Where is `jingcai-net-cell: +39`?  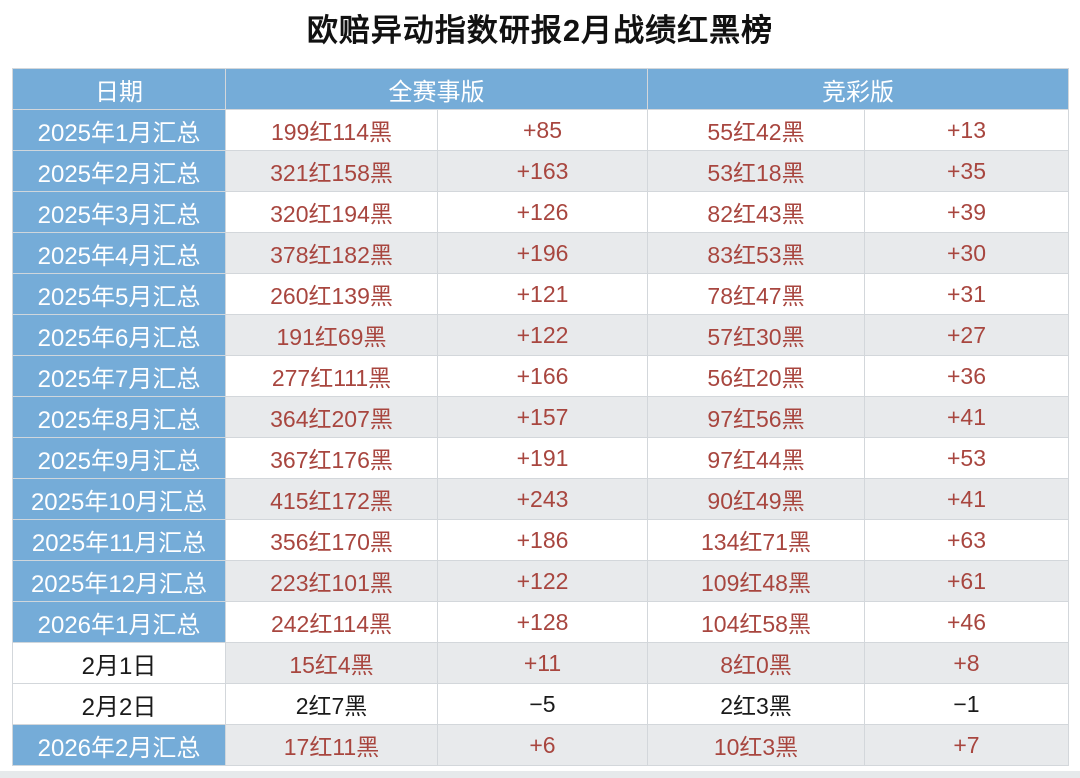
jingcai-net-cell: +39 is located at coordinates (966, 212).